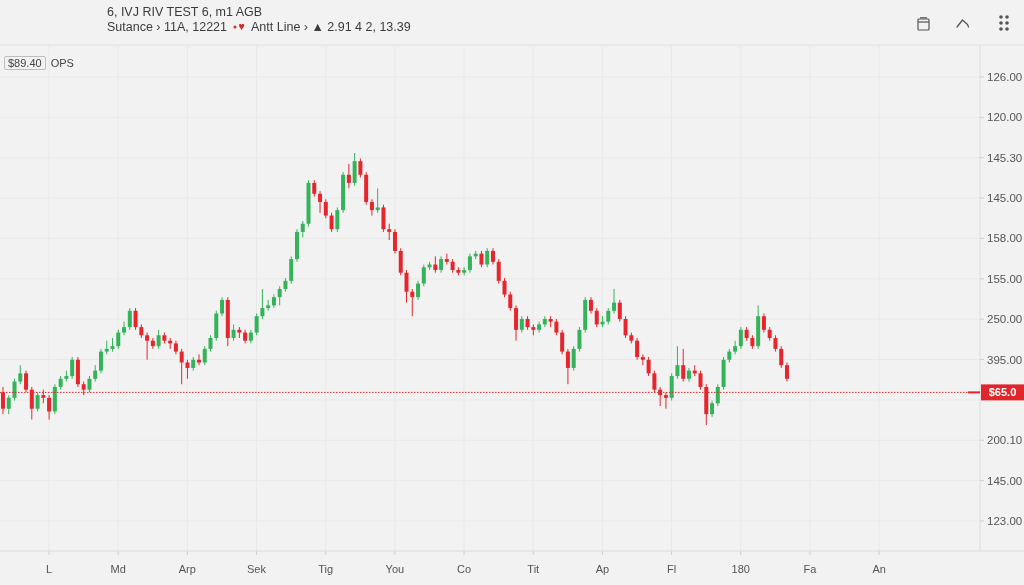  What do you see at coordinates (602, 568) in the screenshot?
I see `x-tick-label: Ap` at bounding box center [602, 568].